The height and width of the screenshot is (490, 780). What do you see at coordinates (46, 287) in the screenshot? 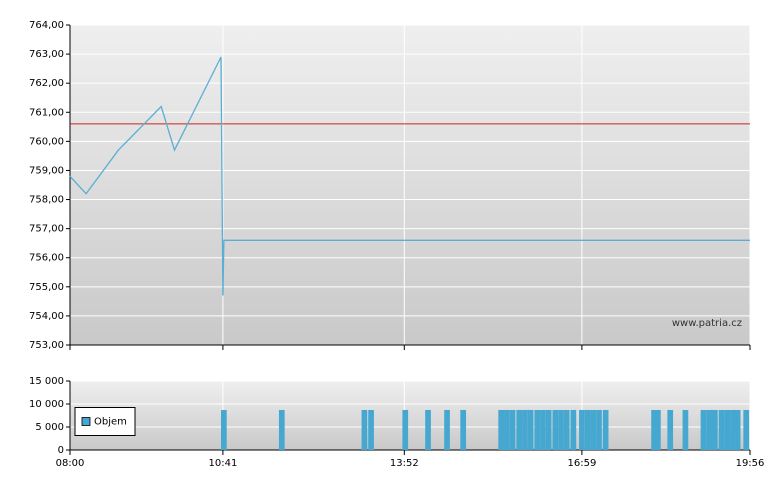
I see `y-tick-label: 755,00` at bounding box center [46, 287].